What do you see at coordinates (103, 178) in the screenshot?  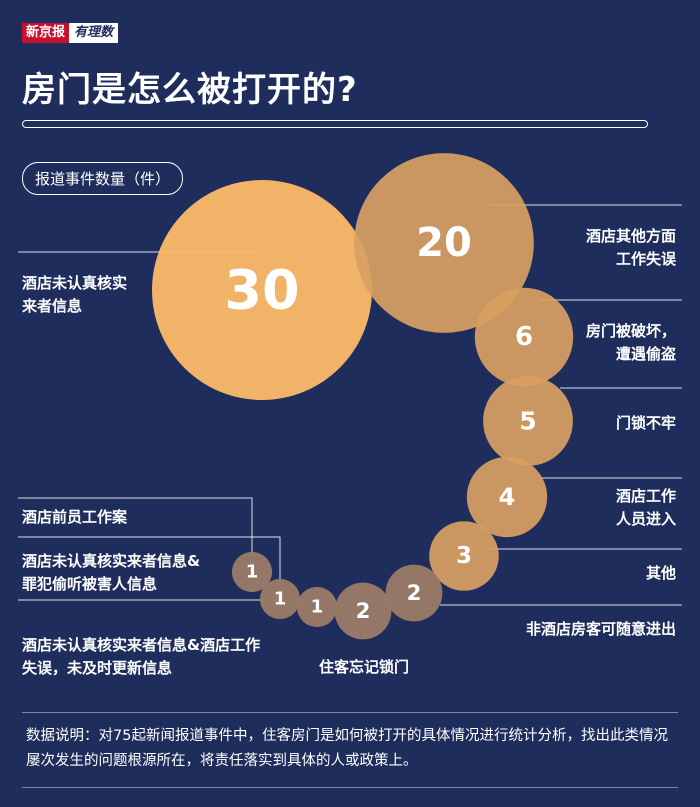 I see `unit-label: 报道事件数量（件）` at bounding box center [103, 178].